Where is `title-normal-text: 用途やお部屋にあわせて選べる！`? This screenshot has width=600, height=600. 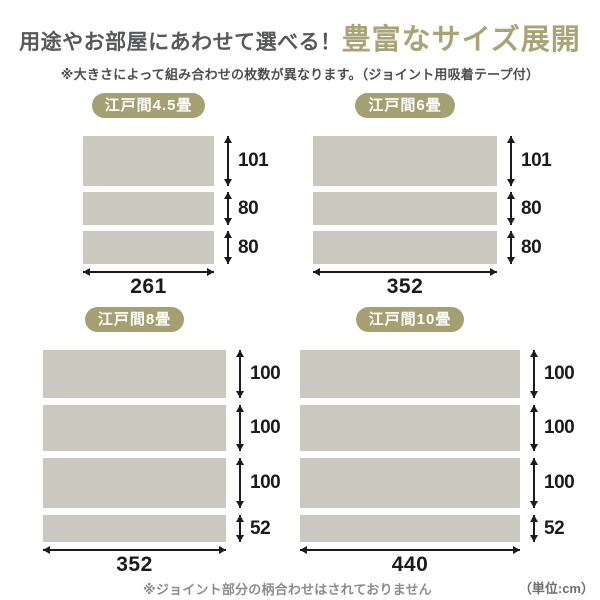 title-normal-text: 用途やお部屋にあわせて選べる！ is located at coordinates (180, 42).